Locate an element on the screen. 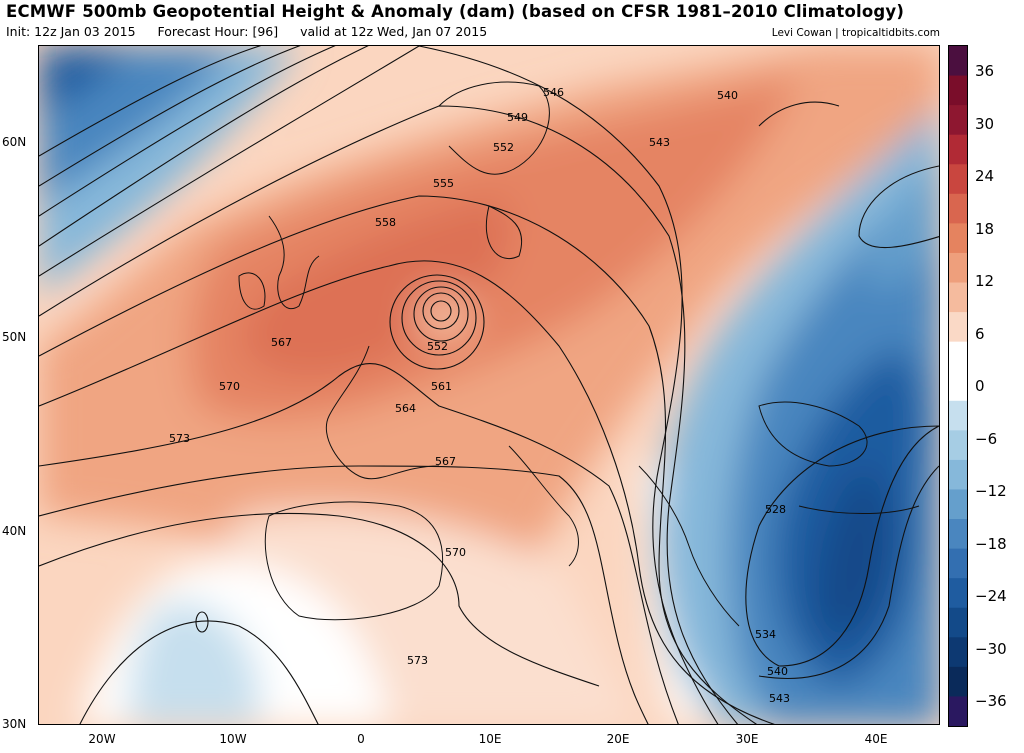  colorbar-label: 0 is located at coordinates (980, 386).